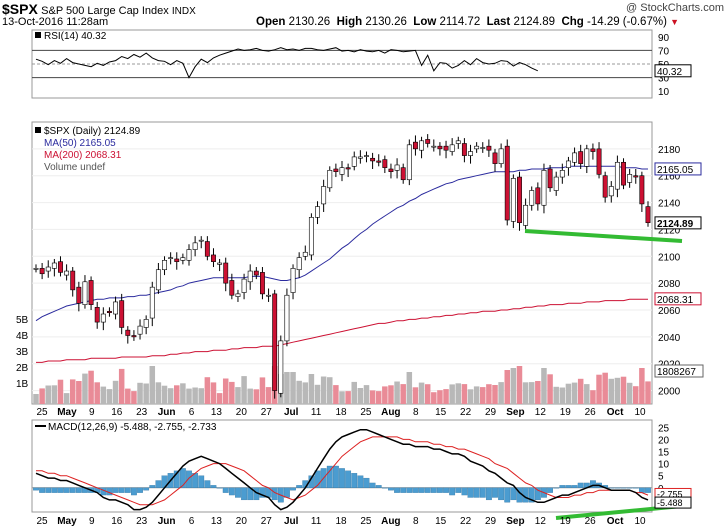 The image size is (728, 530). What do you see at coordinates (342, 330) in the screenshot?
I see `ma200-line` at bounding box center [342, 330].